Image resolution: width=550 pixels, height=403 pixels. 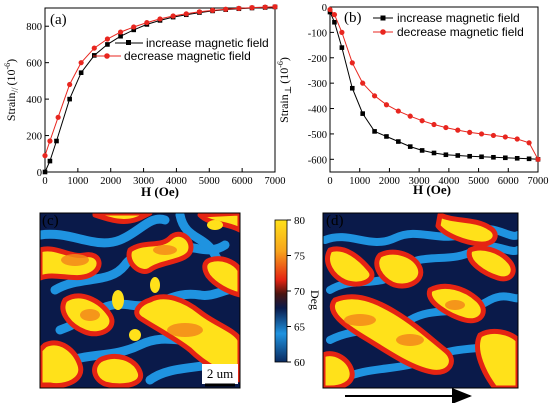 What do you see at coordinates (34, 27) in the screenshot?
I see `panel-a-ytick-label: 800` at bounding box center [34, 27].